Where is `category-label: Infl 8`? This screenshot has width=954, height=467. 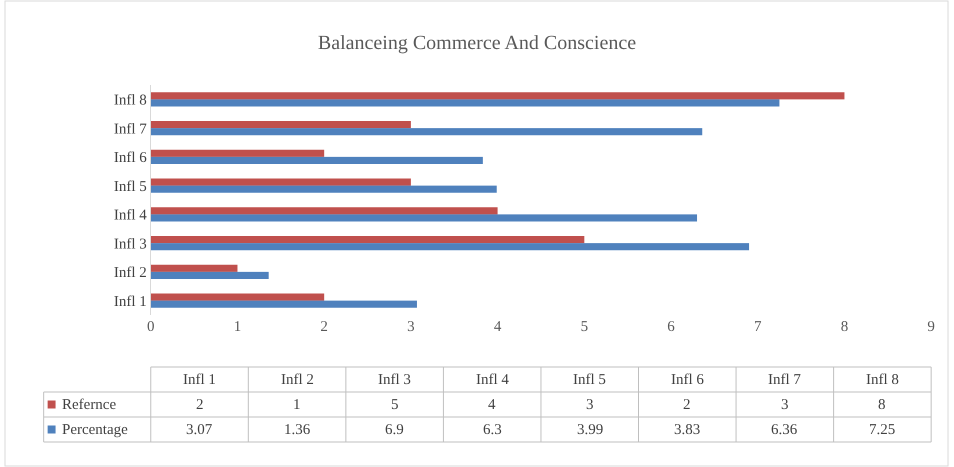 category-label: Infl 8 is located at coordinates (882, 380).